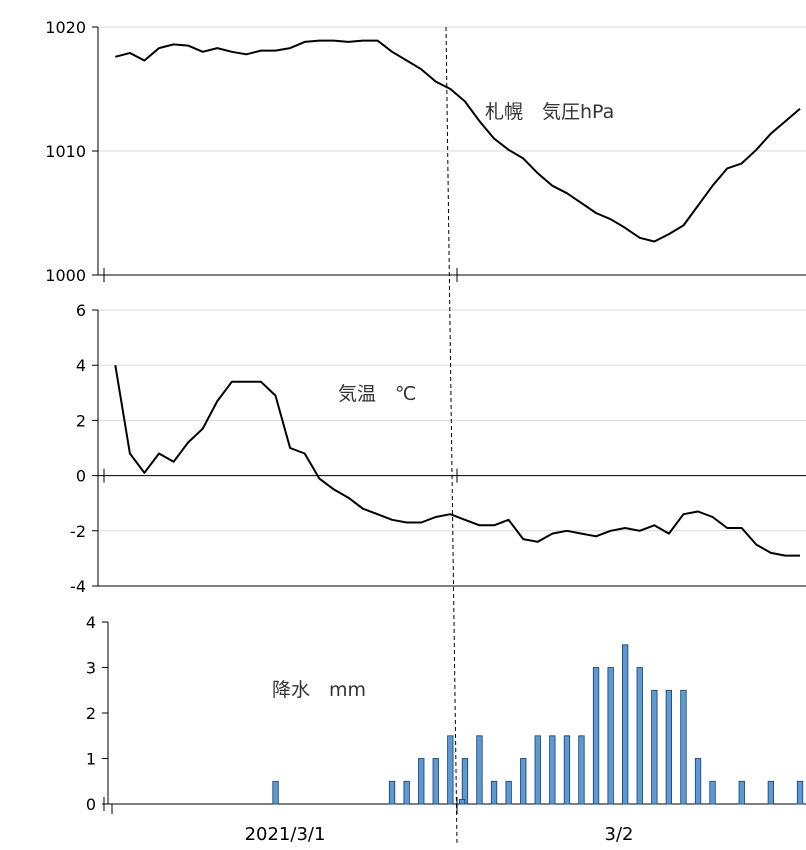 Image resolution: width=806 pixels, height=850 pixels. I want to click on y-tick-label: -2, so click(78, 531).